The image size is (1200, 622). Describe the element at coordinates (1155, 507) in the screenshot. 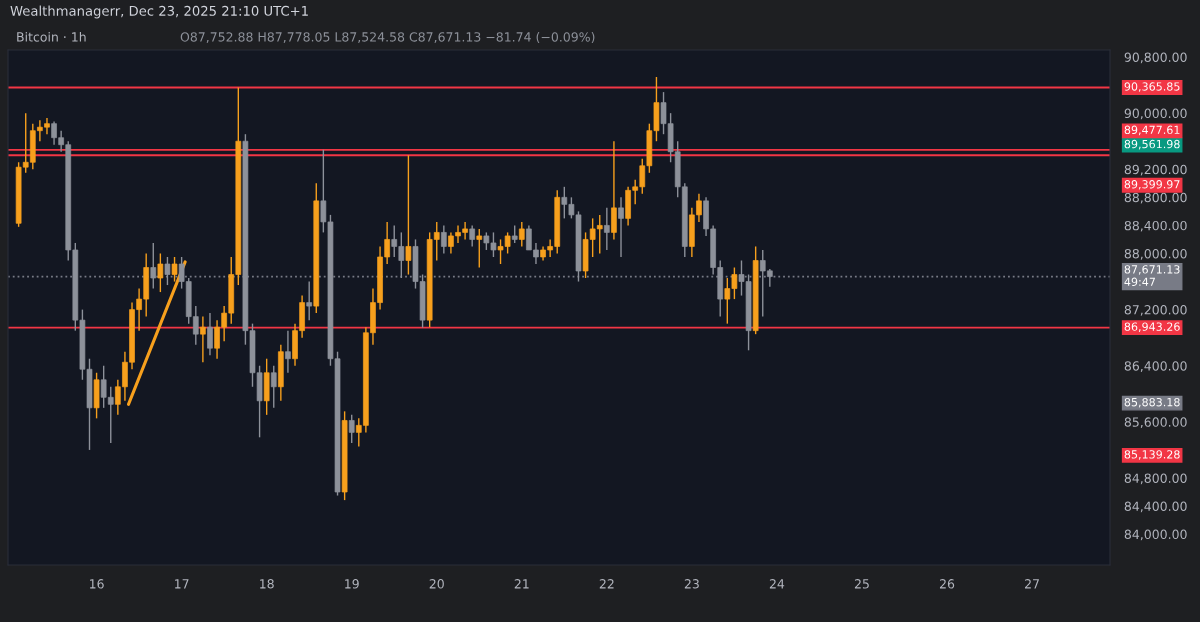

I see `y-tick-label: 84,400.00` at that location.